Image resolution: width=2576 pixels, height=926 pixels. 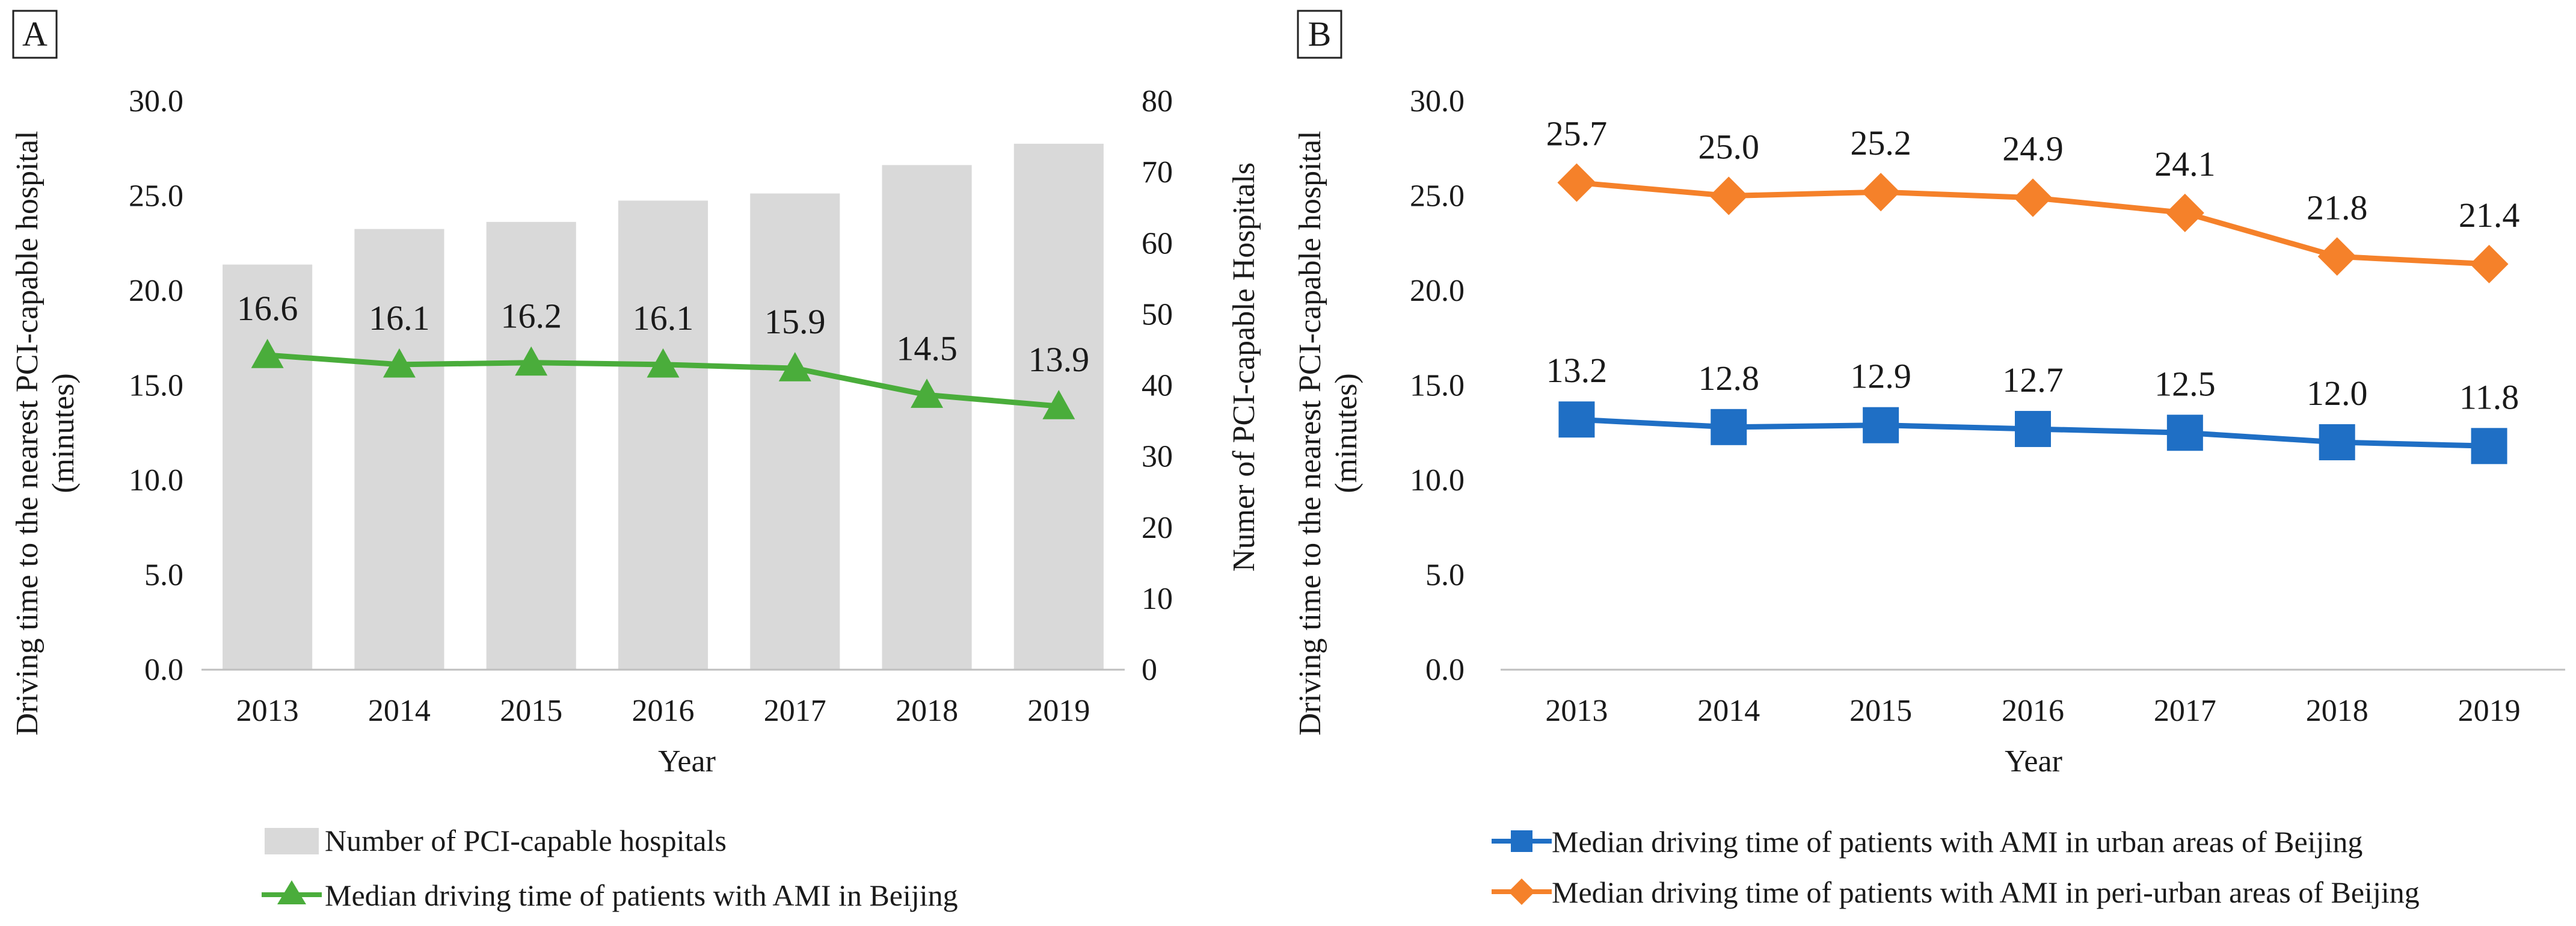 What do you see at coordinates (1150, 670) in the screenshot?
I see `a-y2-tick: 0` at bounding box center [1150, 670].